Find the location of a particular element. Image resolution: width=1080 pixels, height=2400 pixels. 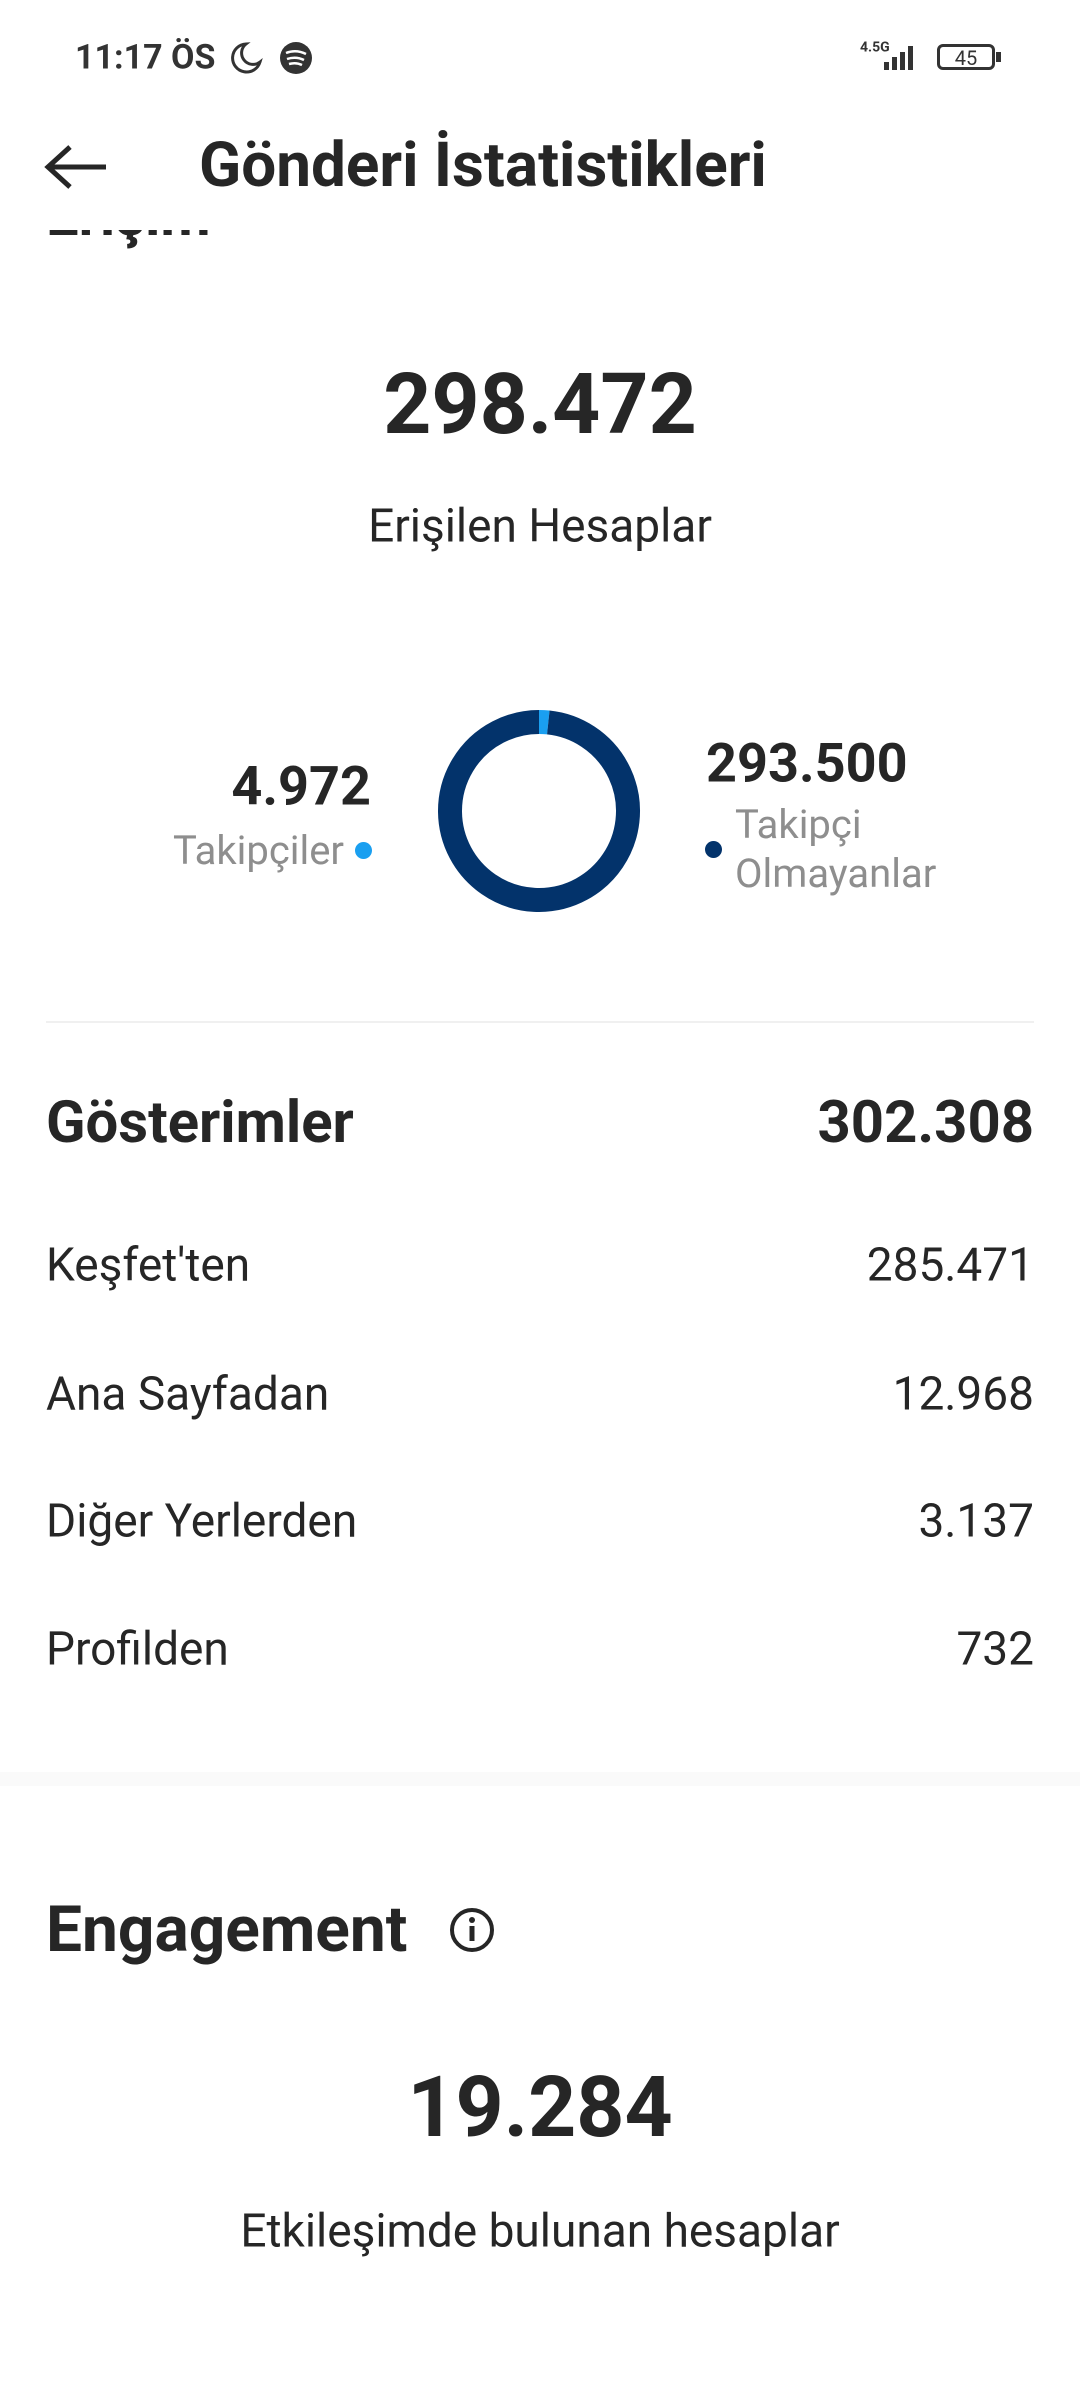

info-button is located at coordinates (472, 1930).